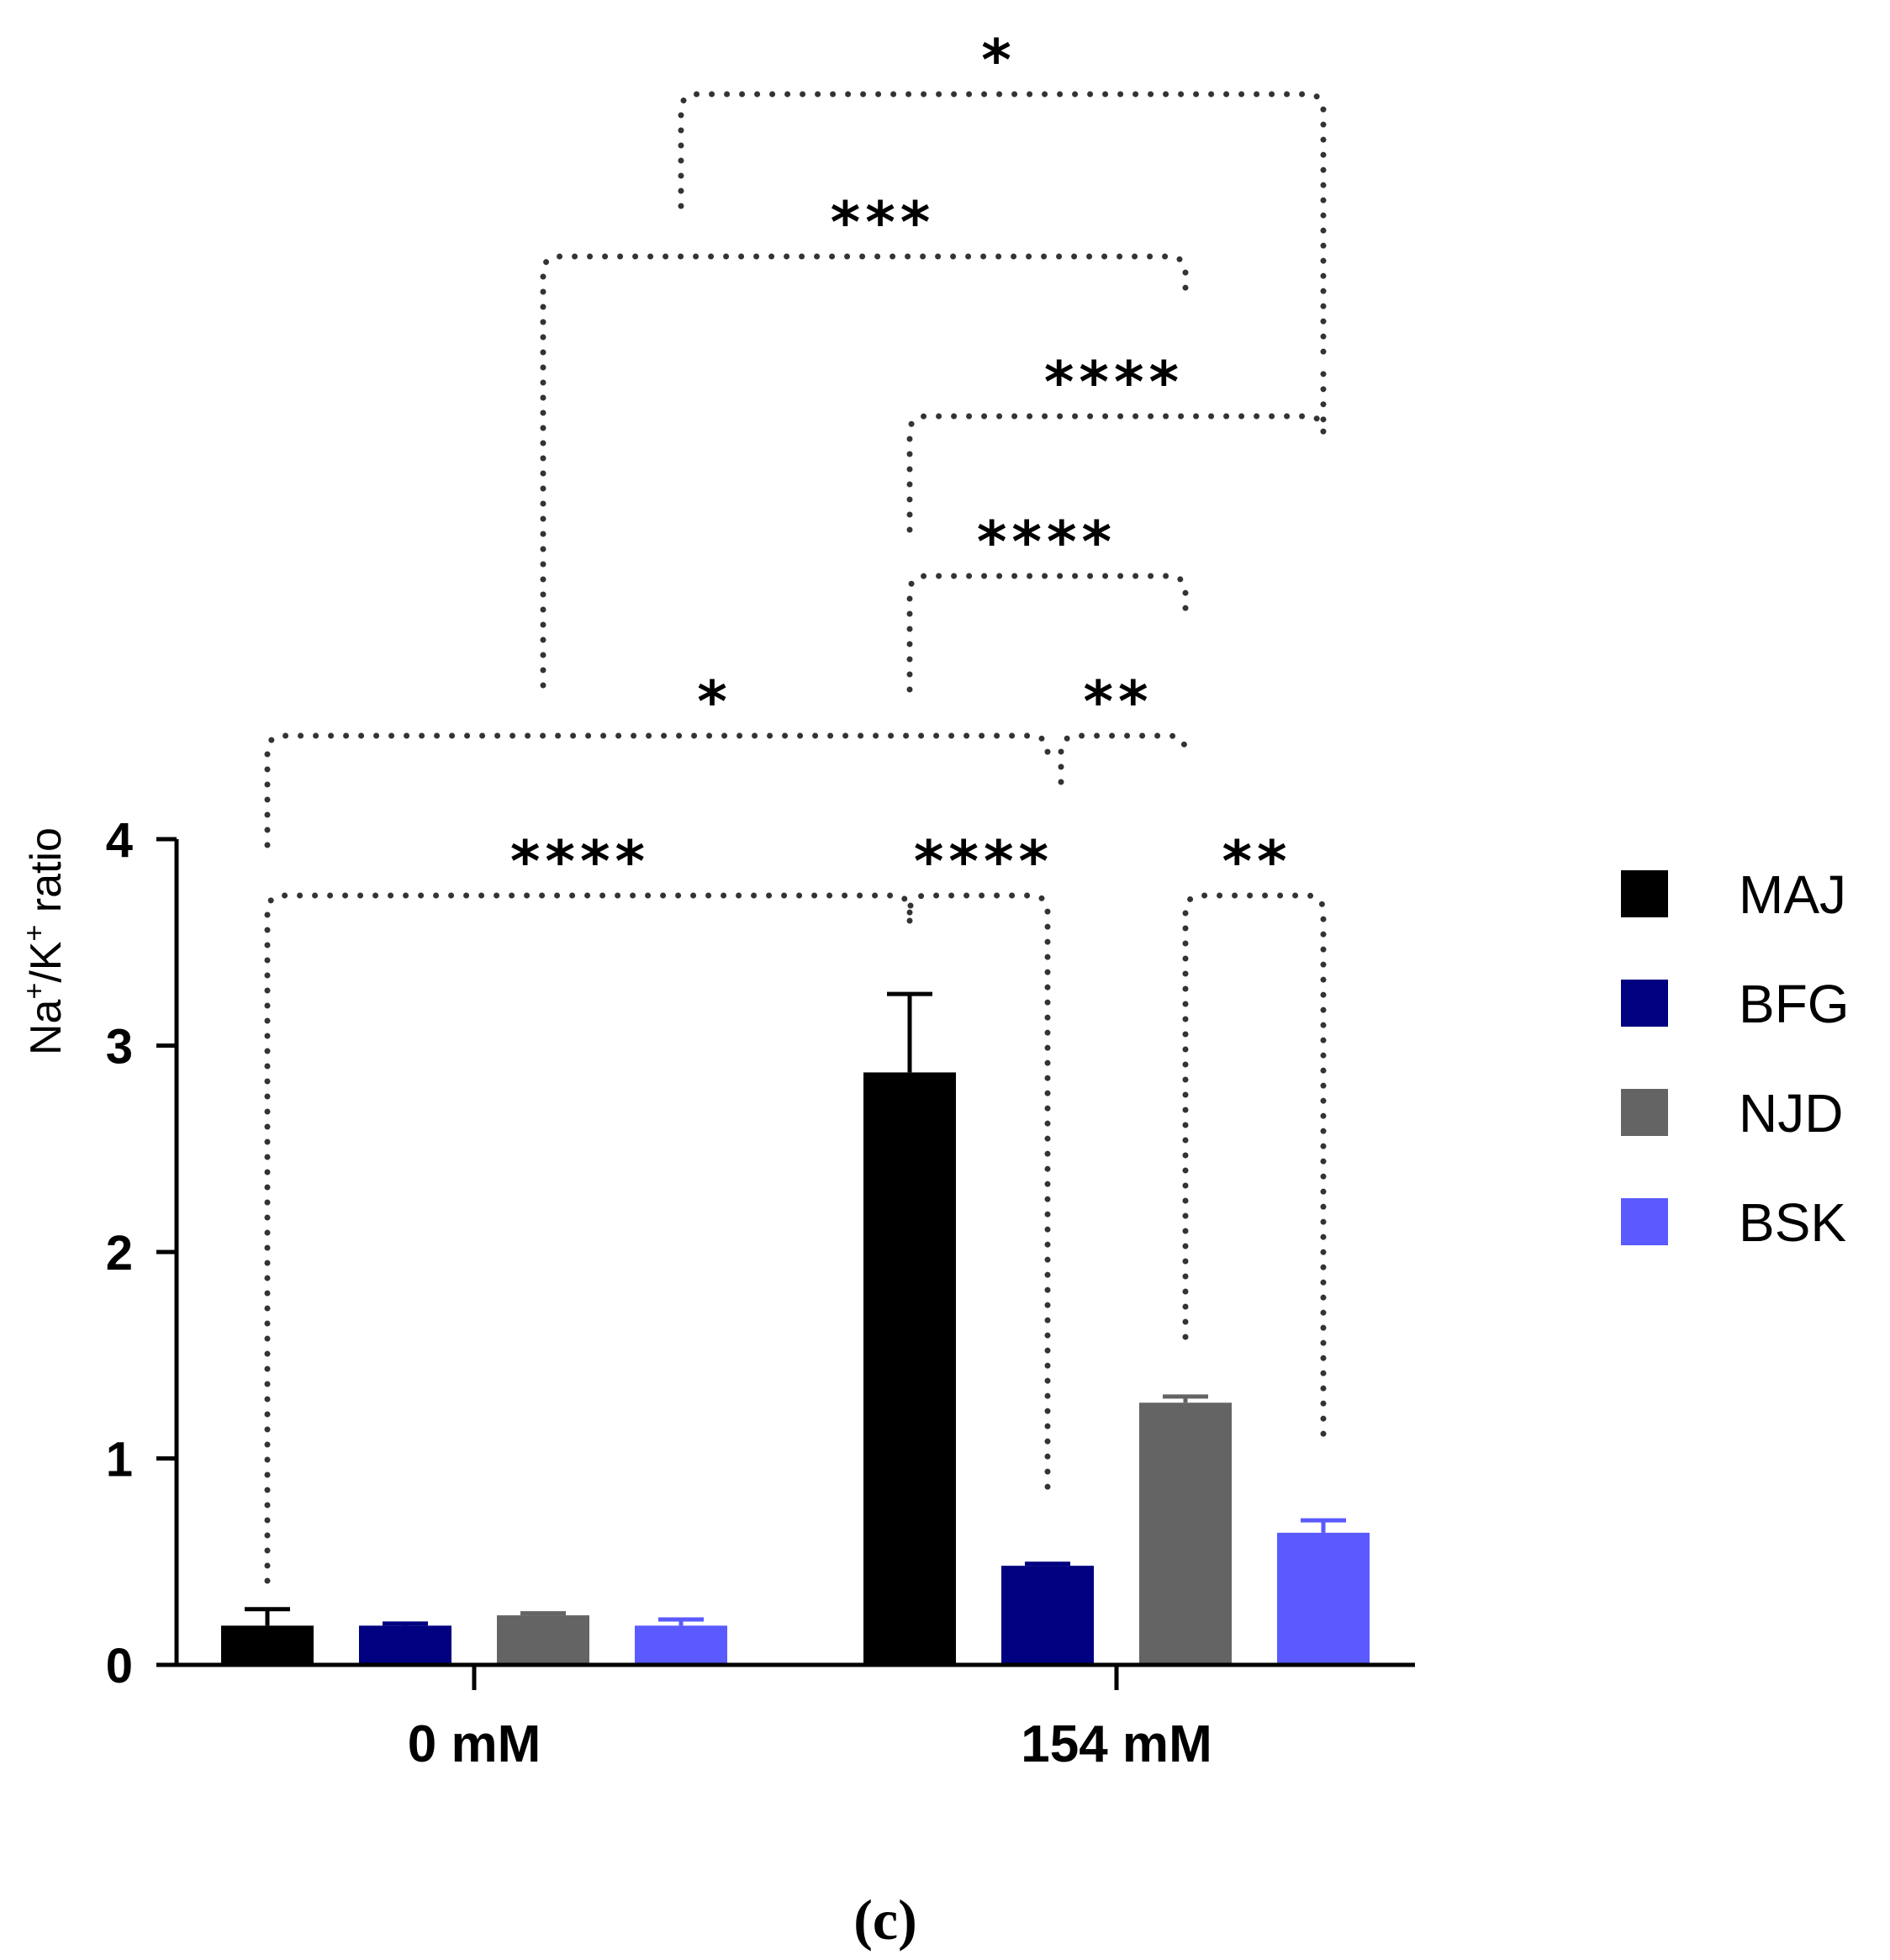  What do you see at coordinates (999, 61) in the screenshot?
I see `significance-label-9: *` at bounding box center [999, 61].